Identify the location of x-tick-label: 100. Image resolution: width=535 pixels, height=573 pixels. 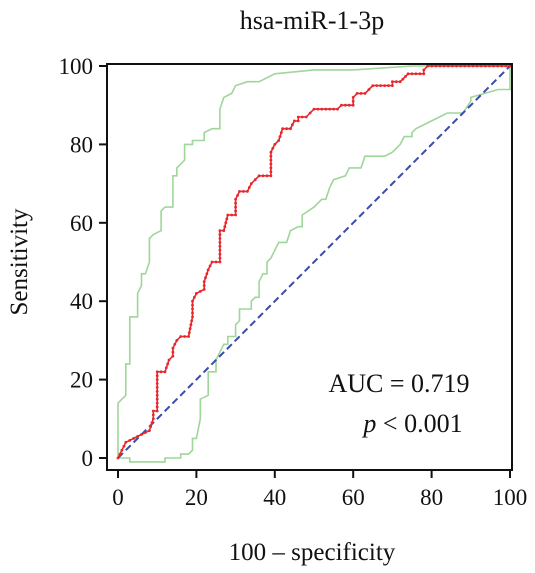
(510, 497).